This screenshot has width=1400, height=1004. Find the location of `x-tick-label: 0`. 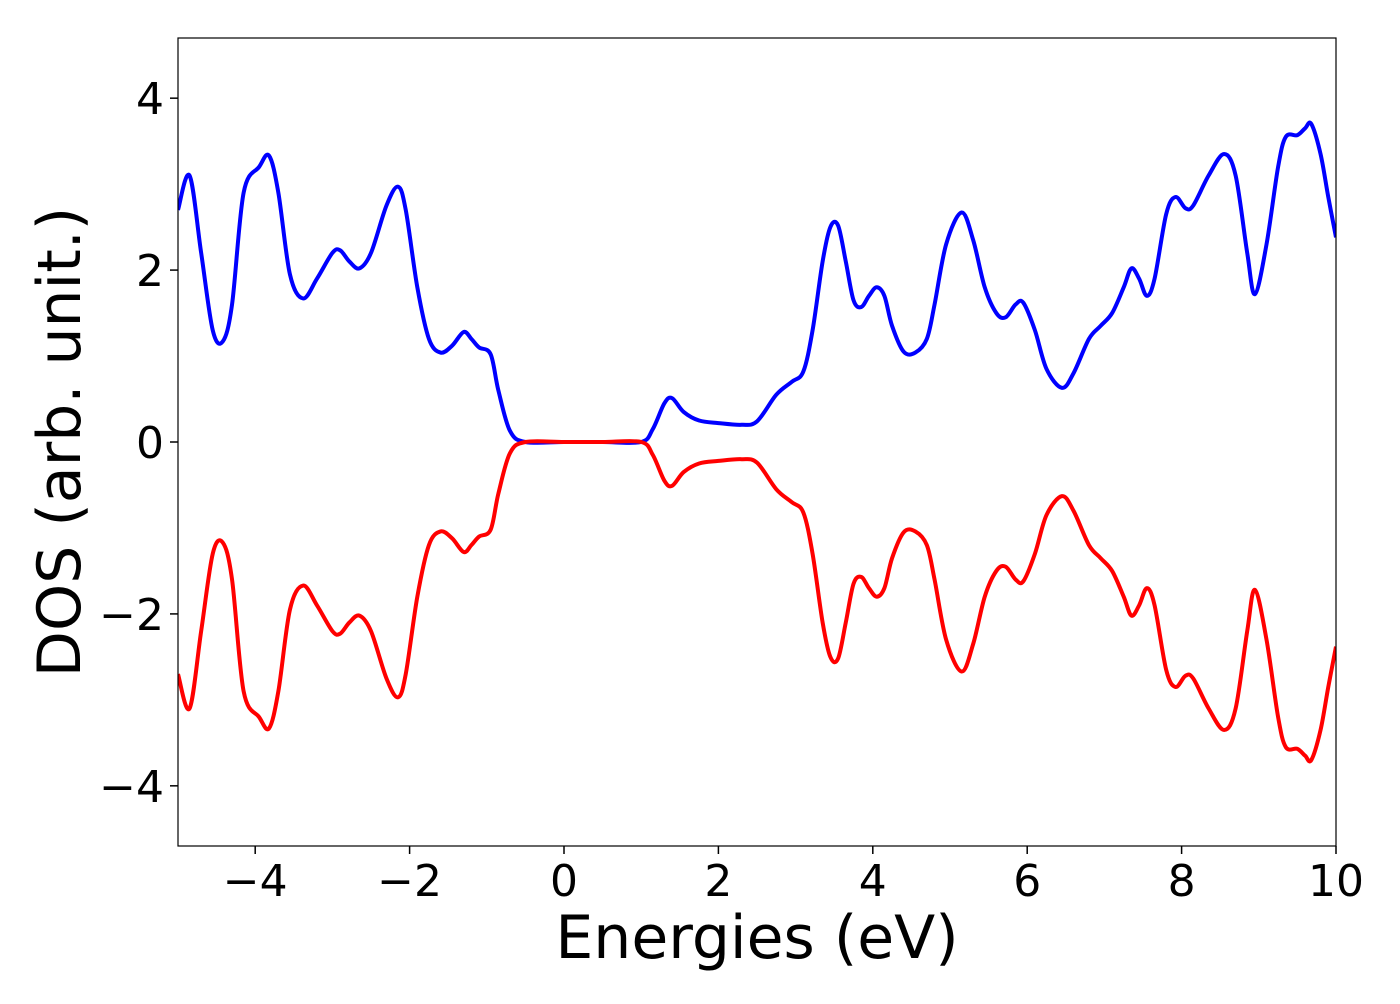

x-tick-label: 0 is located at coordinates (564, 881).